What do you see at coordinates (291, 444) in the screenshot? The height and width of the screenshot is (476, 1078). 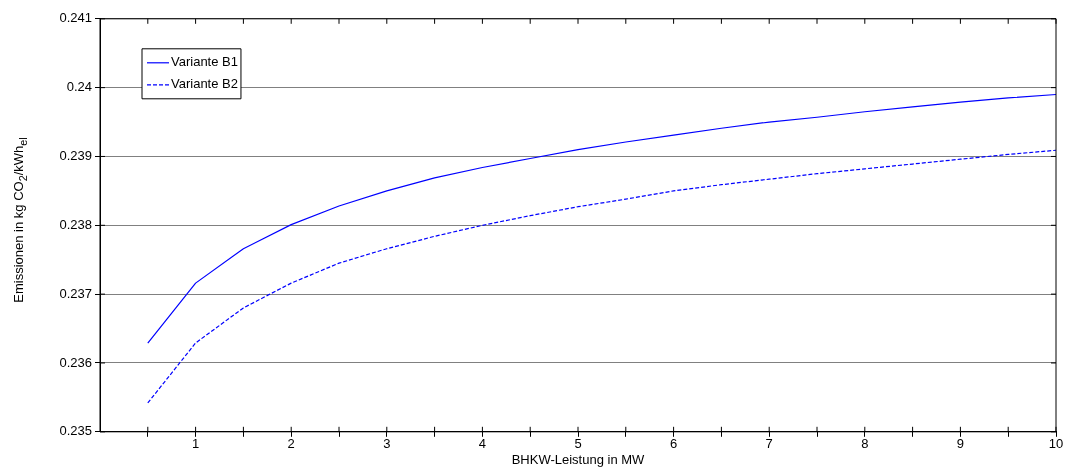 I see `x-tick-label: 2` at bounding box center [291, 444].